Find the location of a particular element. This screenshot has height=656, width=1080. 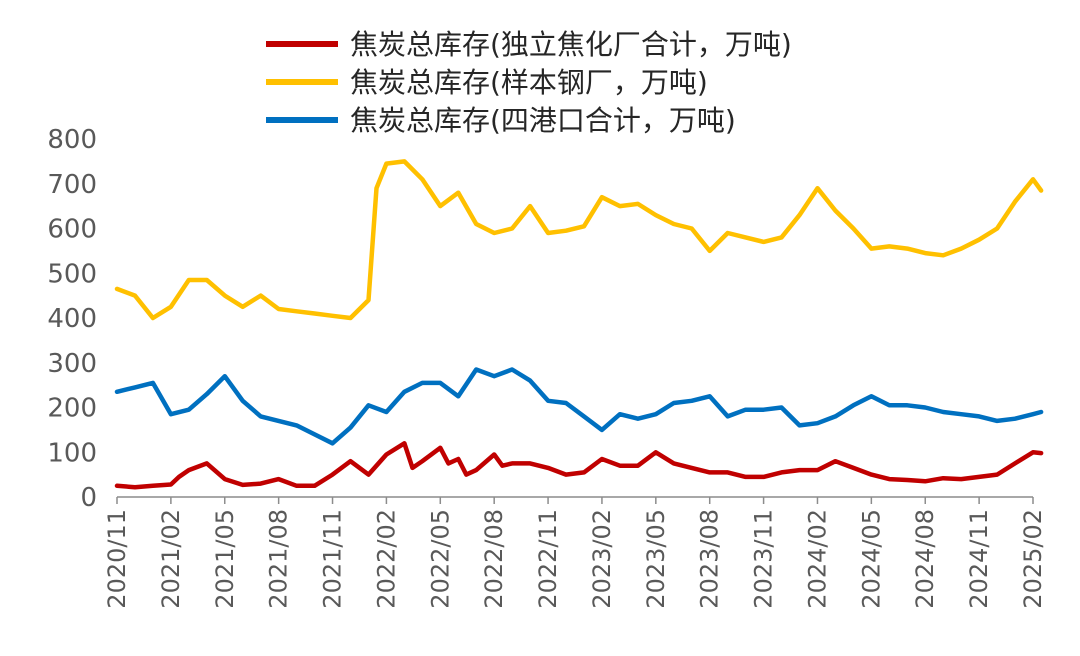

x-tick-label: 2025/02 is located at coordinates (1033, 559).